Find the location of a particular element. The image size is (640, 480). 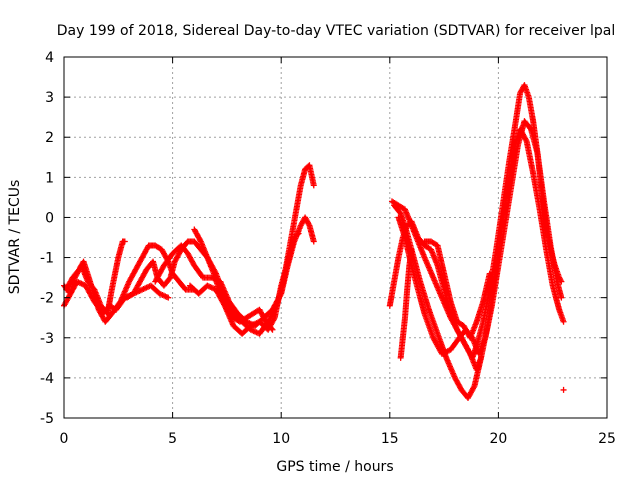

x-tick-label: 5 is located at coordinates (172, 439).